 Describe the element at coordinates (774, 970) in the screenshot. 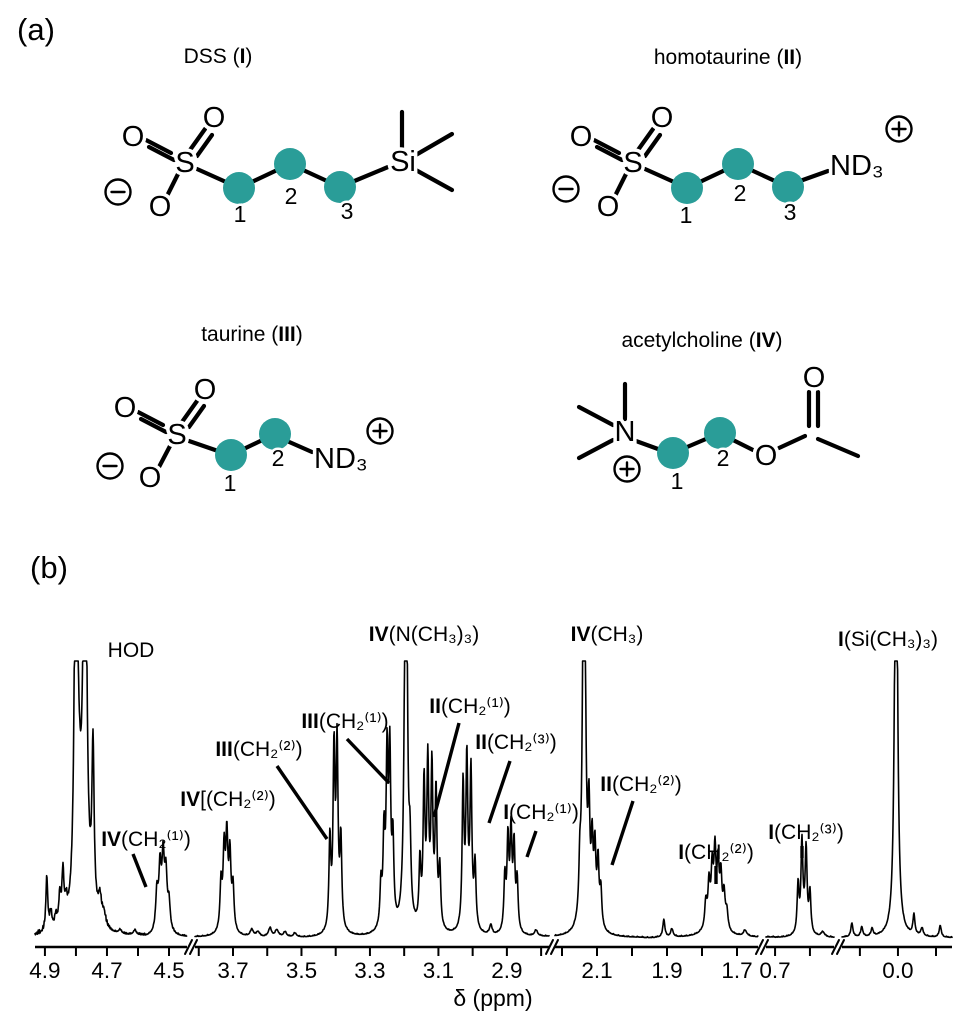

I see `axis-tick-label: 0.7` at that location.